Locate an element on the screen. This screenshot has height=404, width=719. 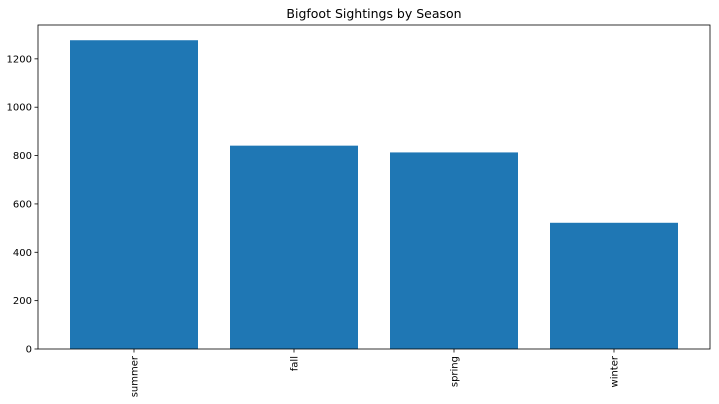
x-tick-label-spring: spring is located at coordinates (455, 371).